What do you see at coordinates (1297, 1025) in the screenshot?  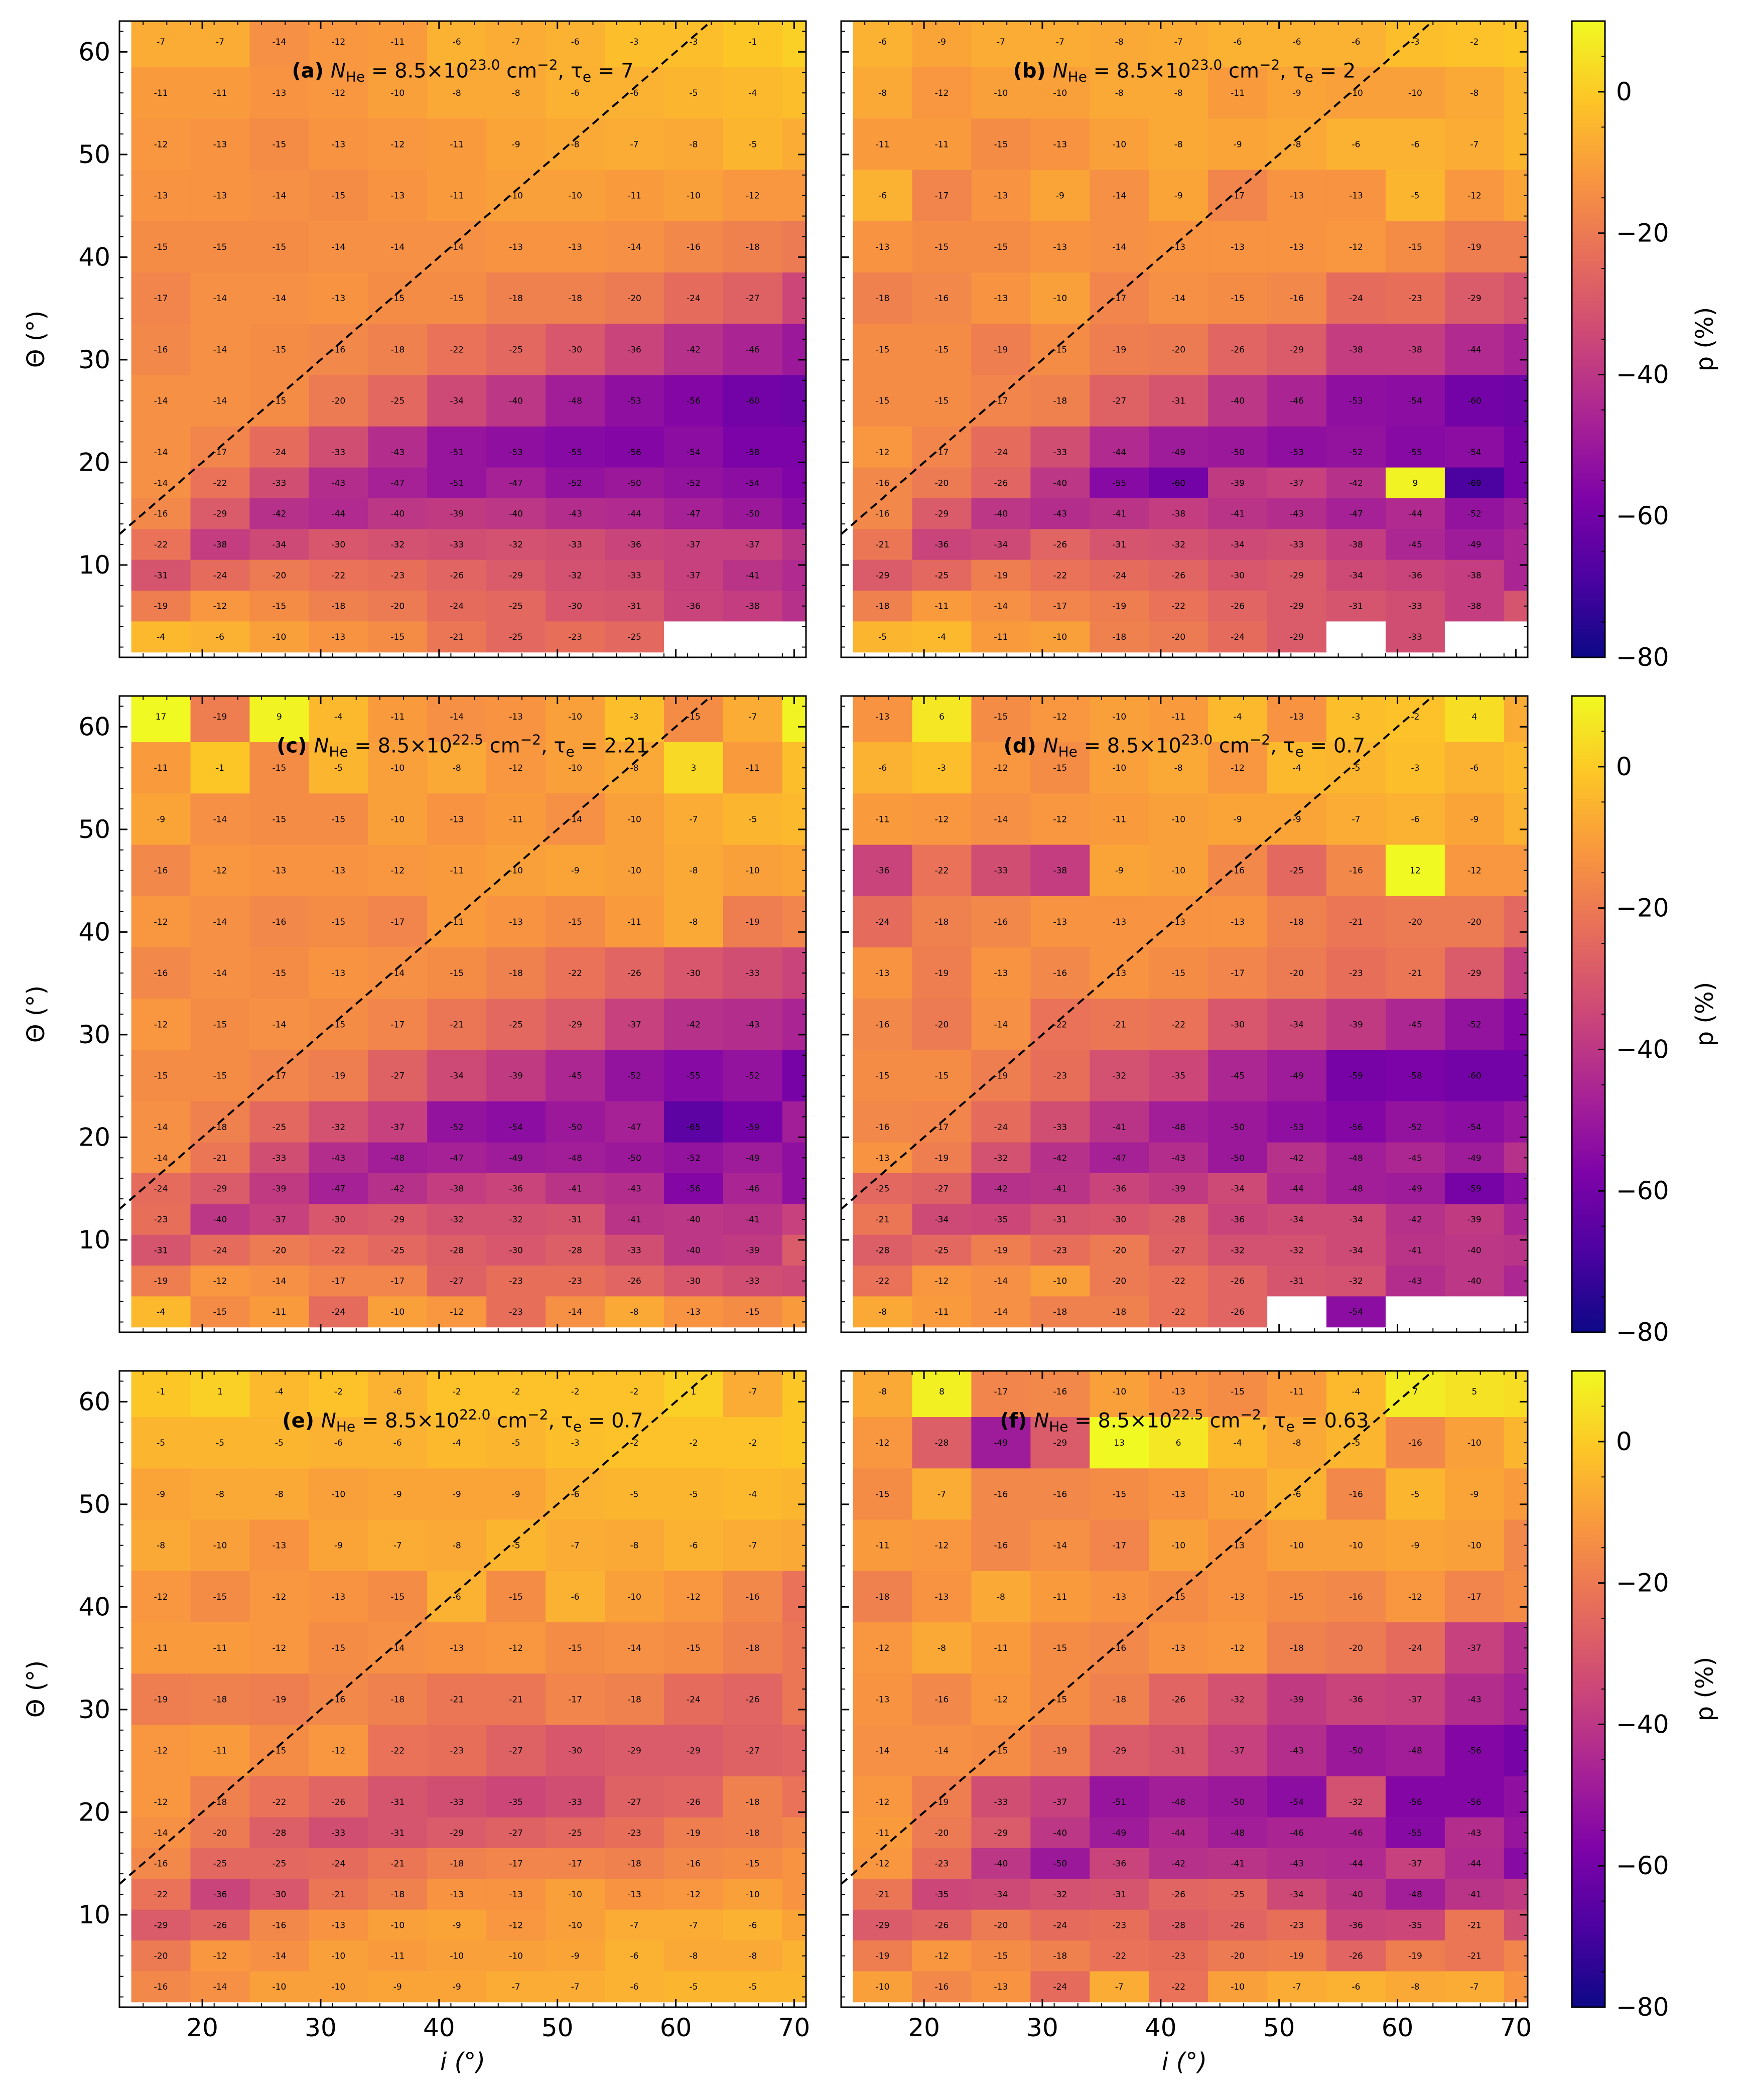 I see `cell-value-label: -34` at bounding box center [1297, 1025].